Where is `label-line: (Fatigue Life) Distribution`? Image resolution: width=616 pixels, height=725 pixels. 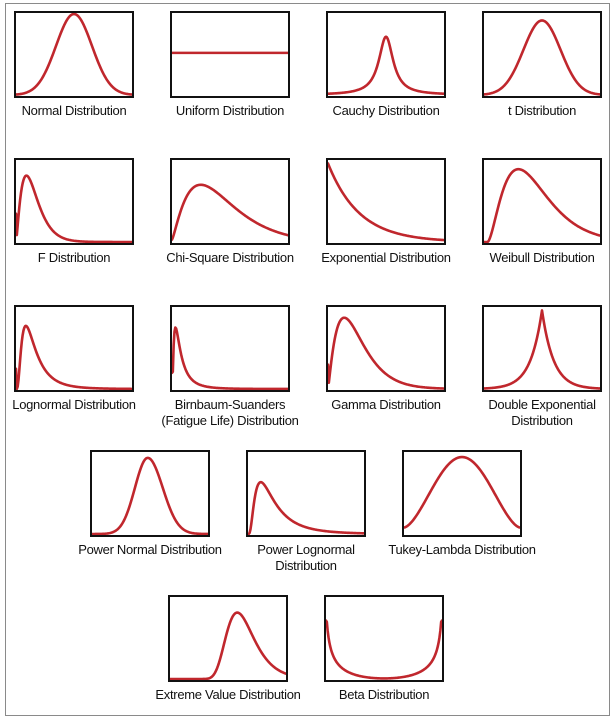 label-line: (Fatigue Life) Distribution is located at coordinates (230, 420).